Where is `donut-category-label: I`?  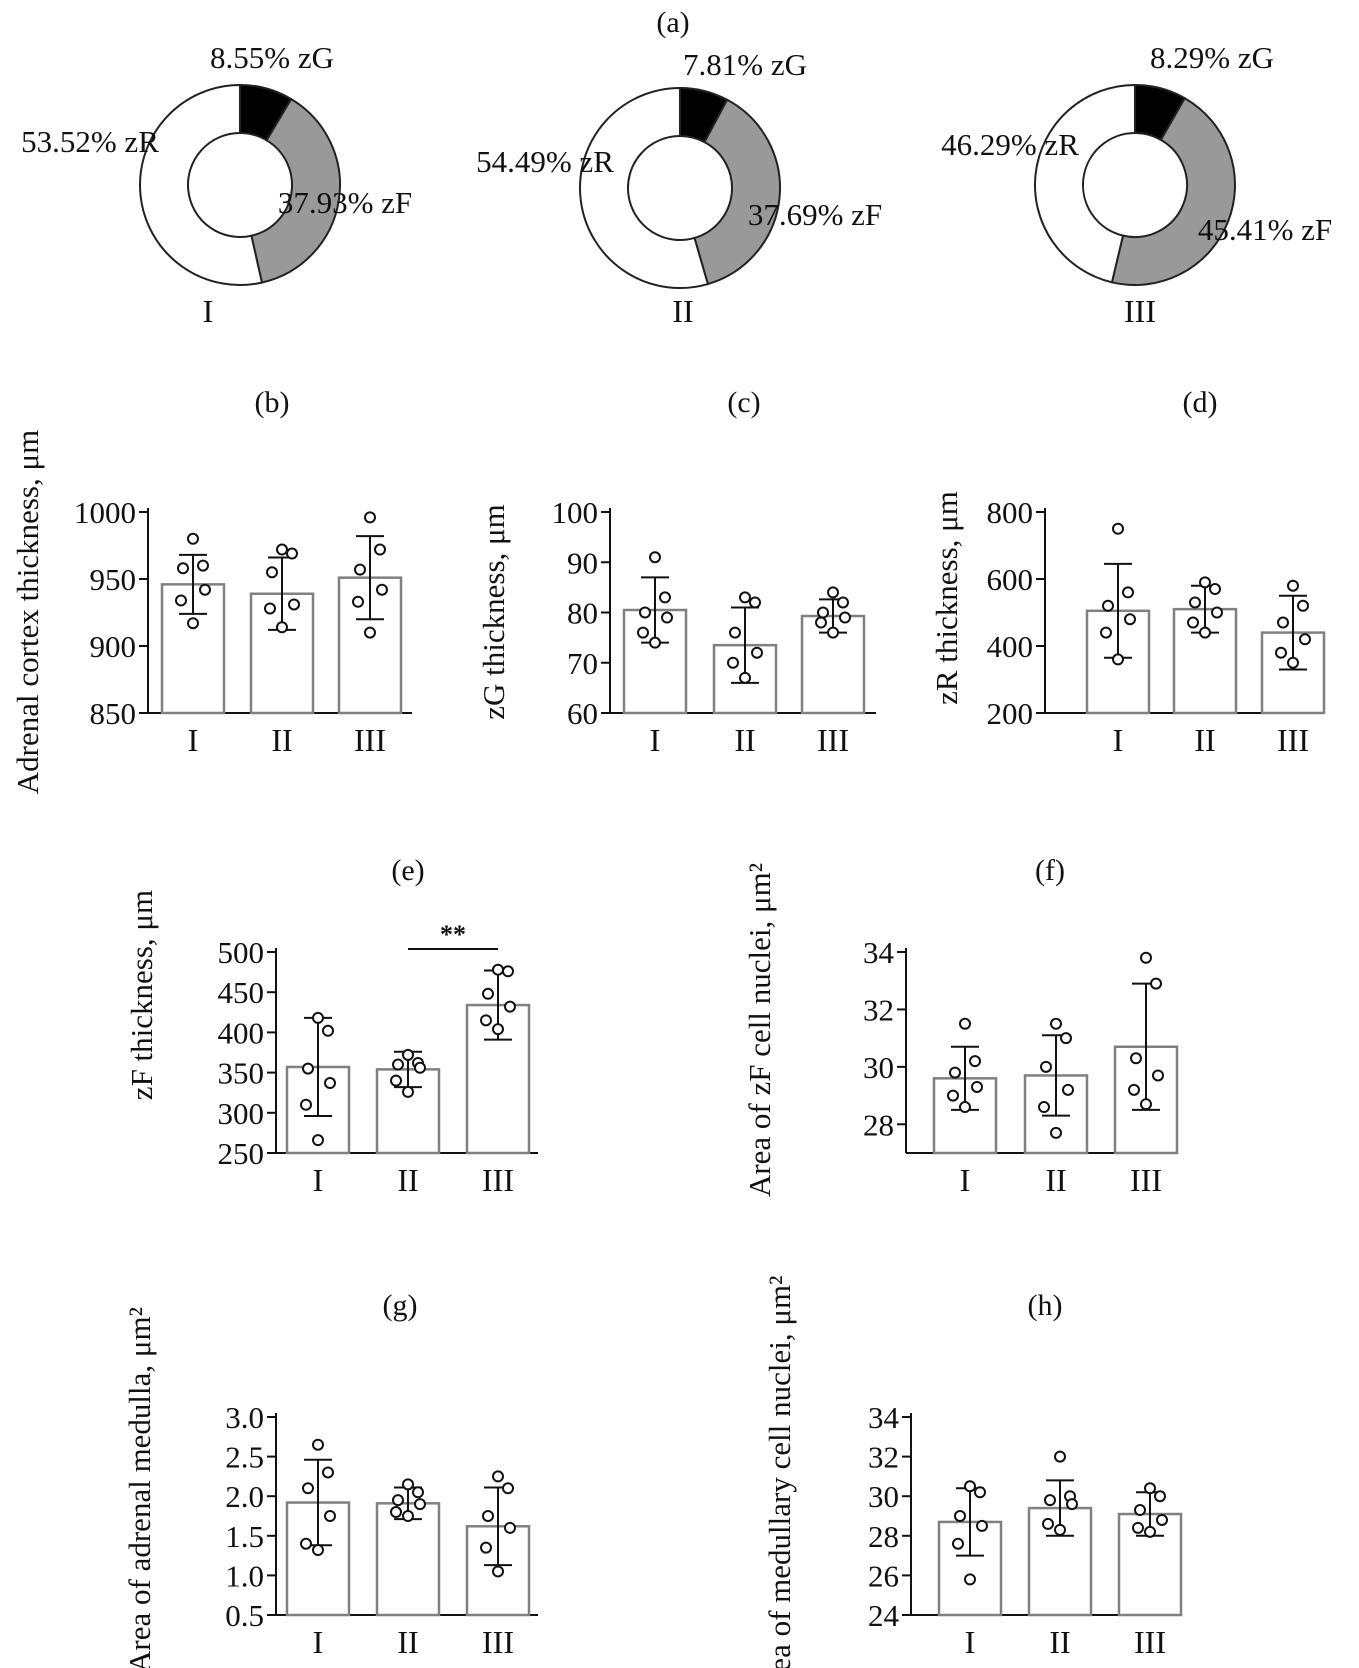 donut-category-label: I is located at coordinates (208, 311).